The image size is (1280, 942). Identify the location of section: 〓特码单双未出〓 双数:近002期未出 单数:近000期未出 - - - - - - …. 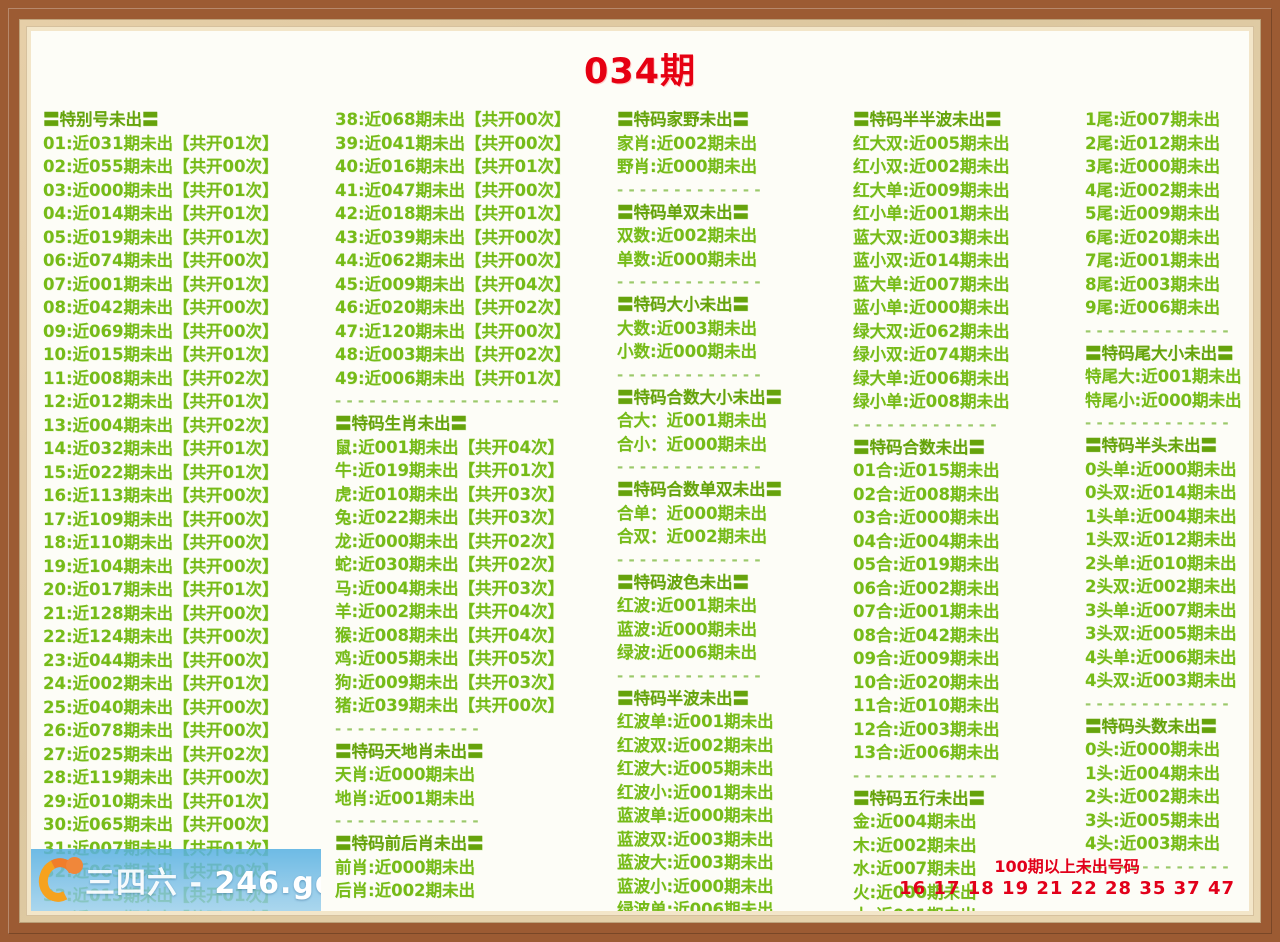
(731, 247).